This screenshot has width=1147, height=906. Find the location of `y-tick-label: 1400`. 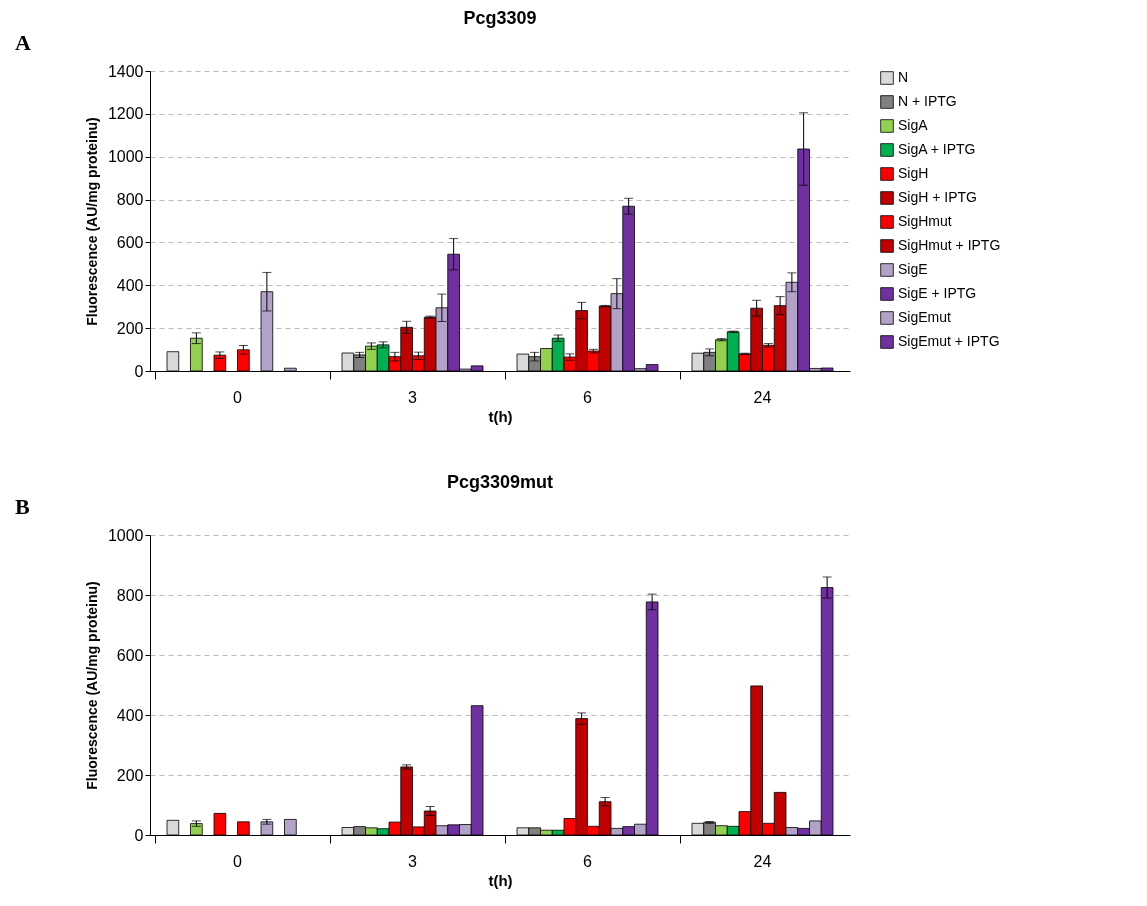

y-tick-label: 1400 is located at coordinates (125, 71).